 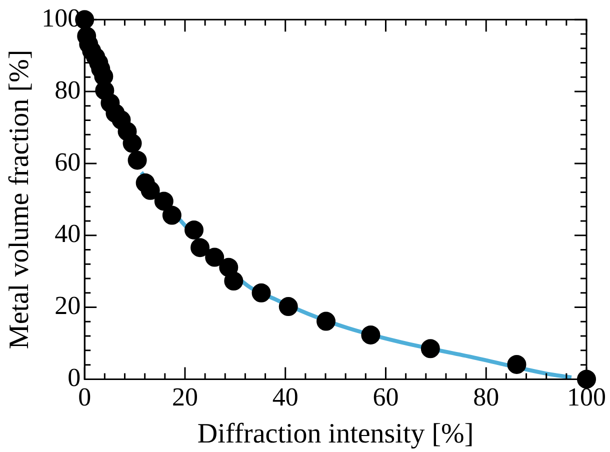 I want to click on y-tick-label: 60, so click(x=67, y=161).